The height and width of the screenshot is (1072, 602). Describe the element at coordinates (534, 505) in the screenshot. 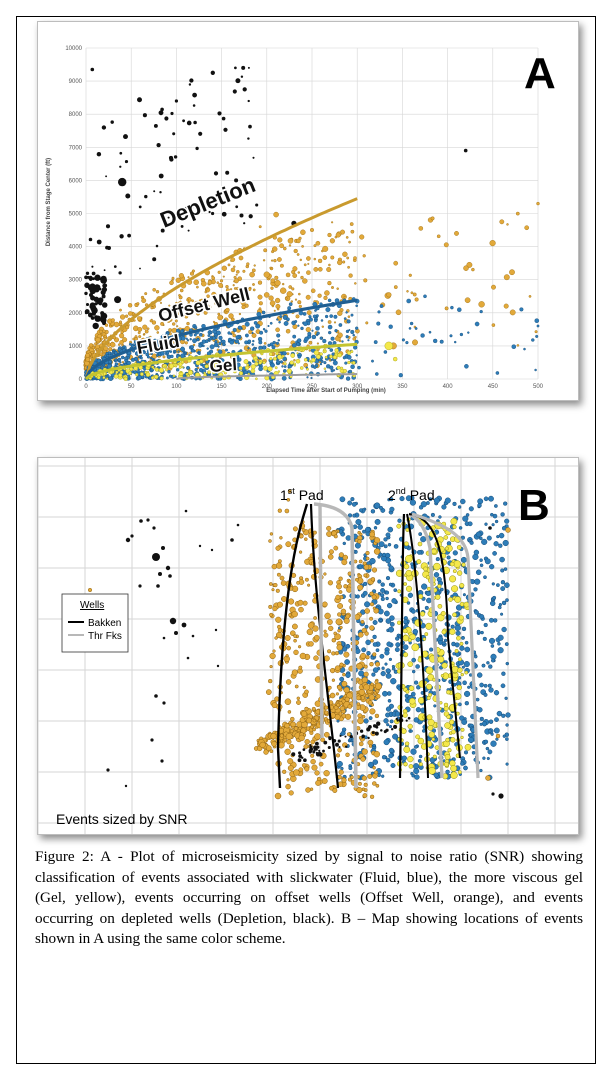

I see `panel-letter-b: B` at that location.